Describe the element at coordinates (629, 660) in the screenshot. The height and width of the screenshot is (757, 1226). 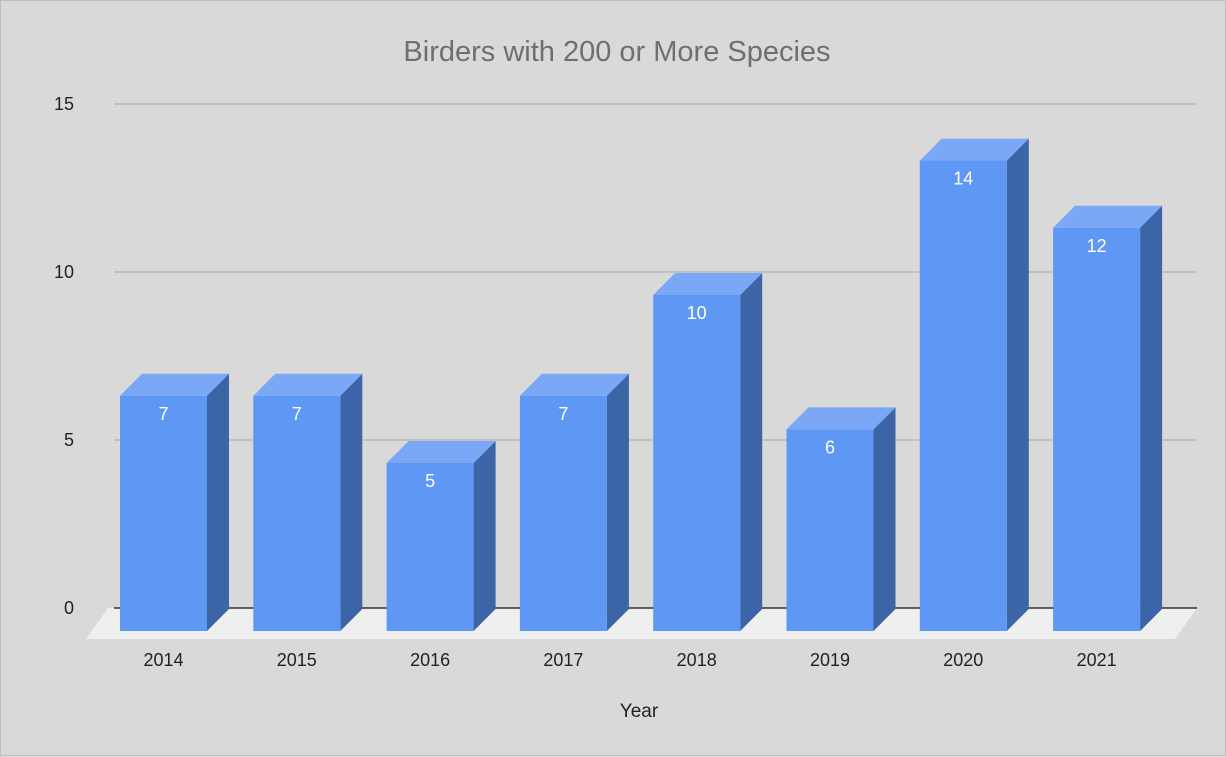
I see `x-axis-ticks: 2014 2015 2016 2017 2018 2019 2020 2021` at that location.